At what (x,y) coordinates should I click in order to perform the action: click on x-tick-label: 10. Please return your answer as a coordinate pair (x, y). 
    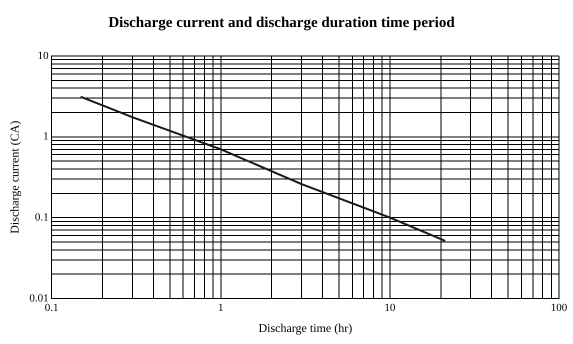
    Looking at the image, I should click on (390, 308).